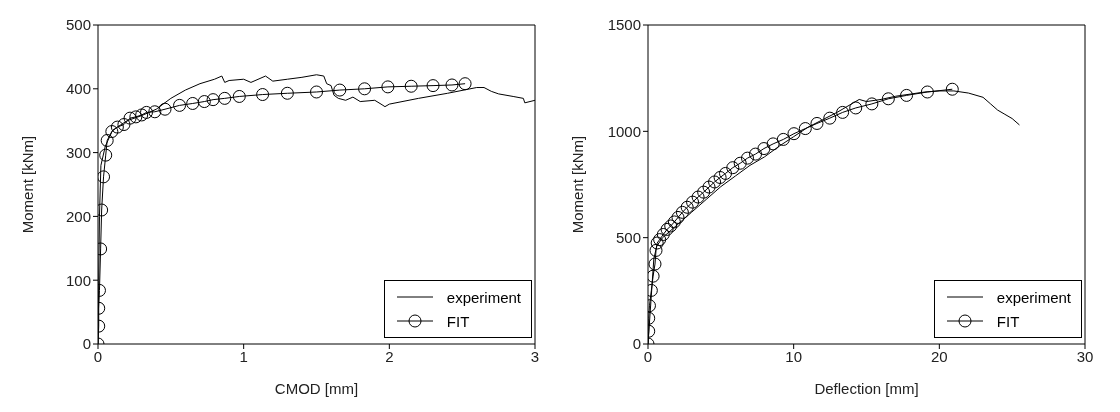  What do you see at coordinates (78, 216) in the screenshot?
I see `y-tick-label: 200` at bounding box center [78, 216].